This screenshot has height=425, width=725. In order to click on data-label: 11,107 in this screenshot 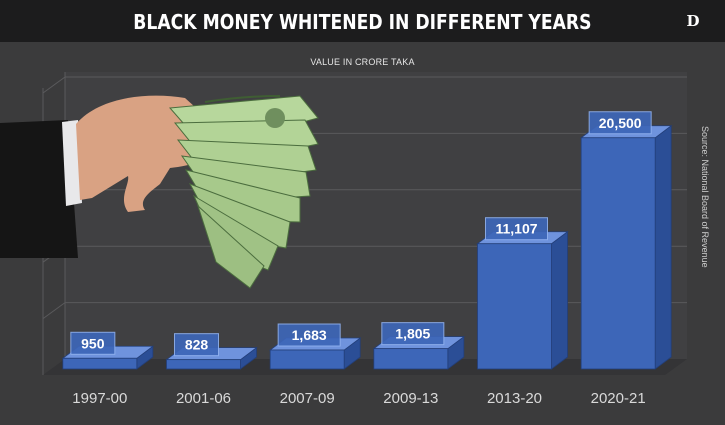, I will do `click(516, 229)`.